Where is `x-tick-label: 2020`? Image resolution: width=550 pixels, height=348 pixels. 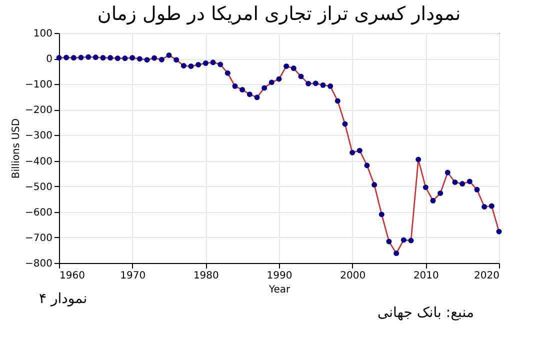 x-tick-label: 2020 is located at coordinates (487, 276).